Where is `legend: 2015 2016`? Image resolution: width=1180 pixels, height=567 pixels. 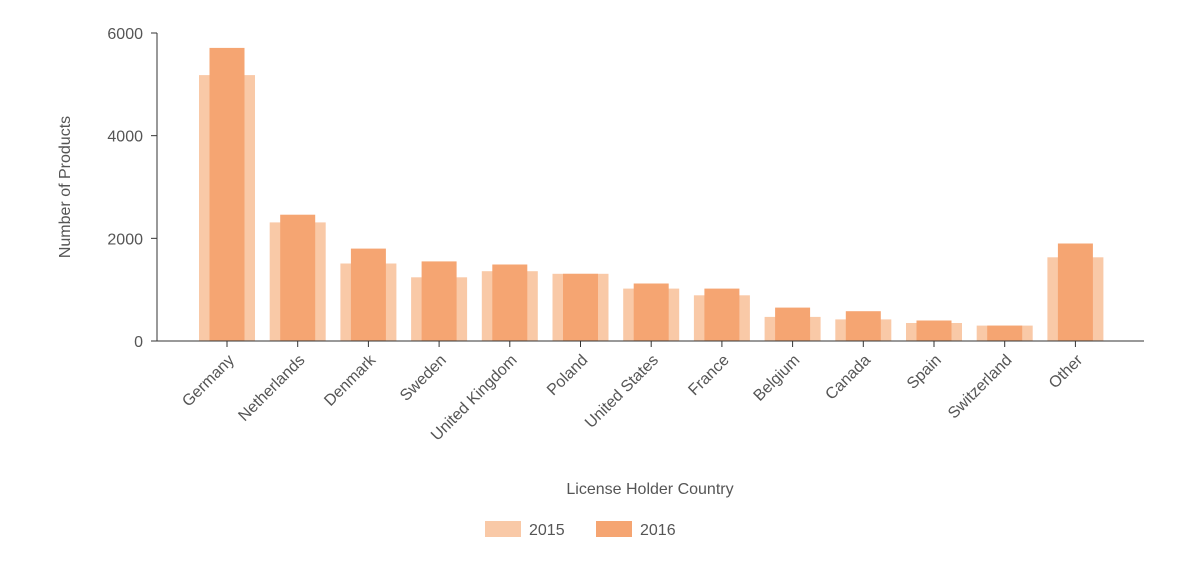
legend: 2015 2016 is located at coordinates (580, 530).